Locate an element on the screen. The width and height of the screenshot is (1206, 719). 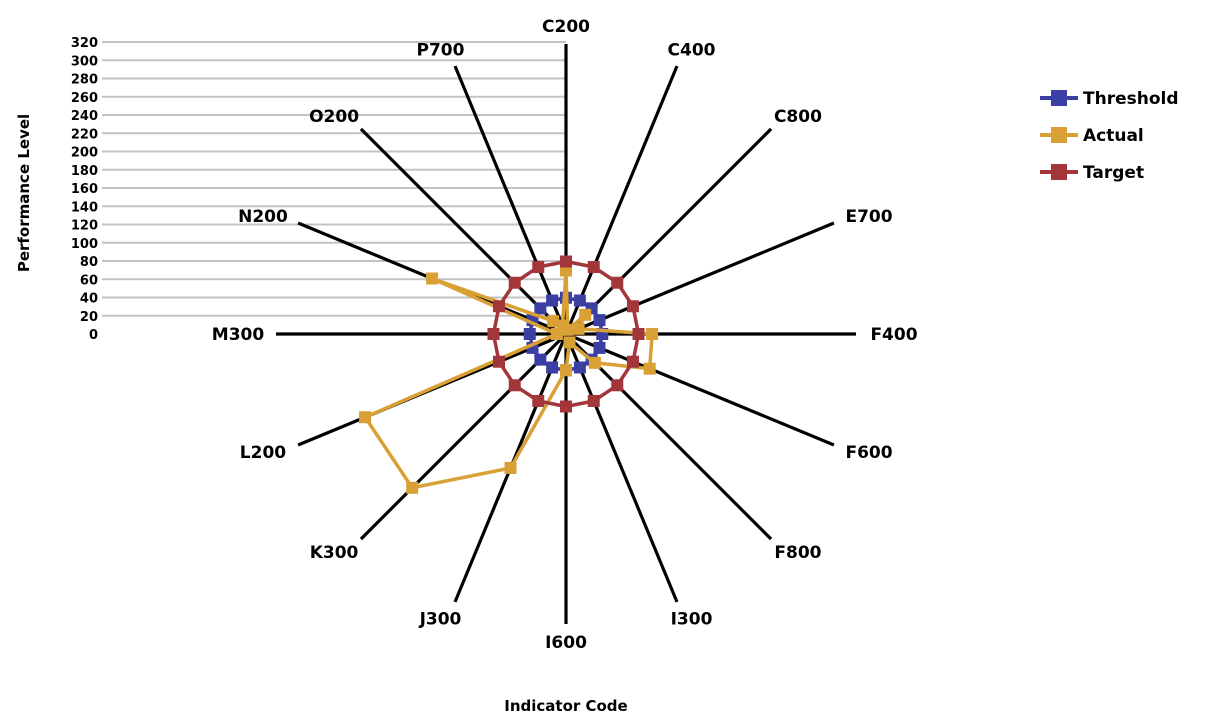
r-tick-label: 320 is located at coordinates (84, 43).